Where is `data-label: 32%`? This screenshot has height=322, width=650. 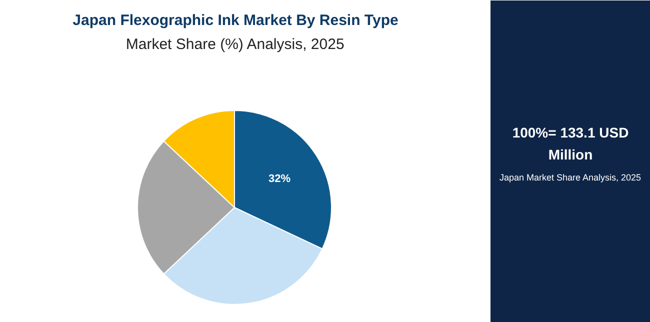 data-label: 32% is located at coordinates (279, 178).